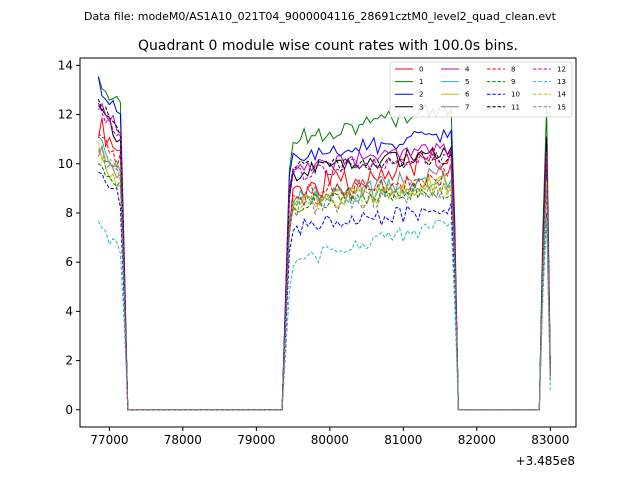  Describe the element at coordinates (65, 164) in the screenshot. I see `y-tick-label: 10` at that location.